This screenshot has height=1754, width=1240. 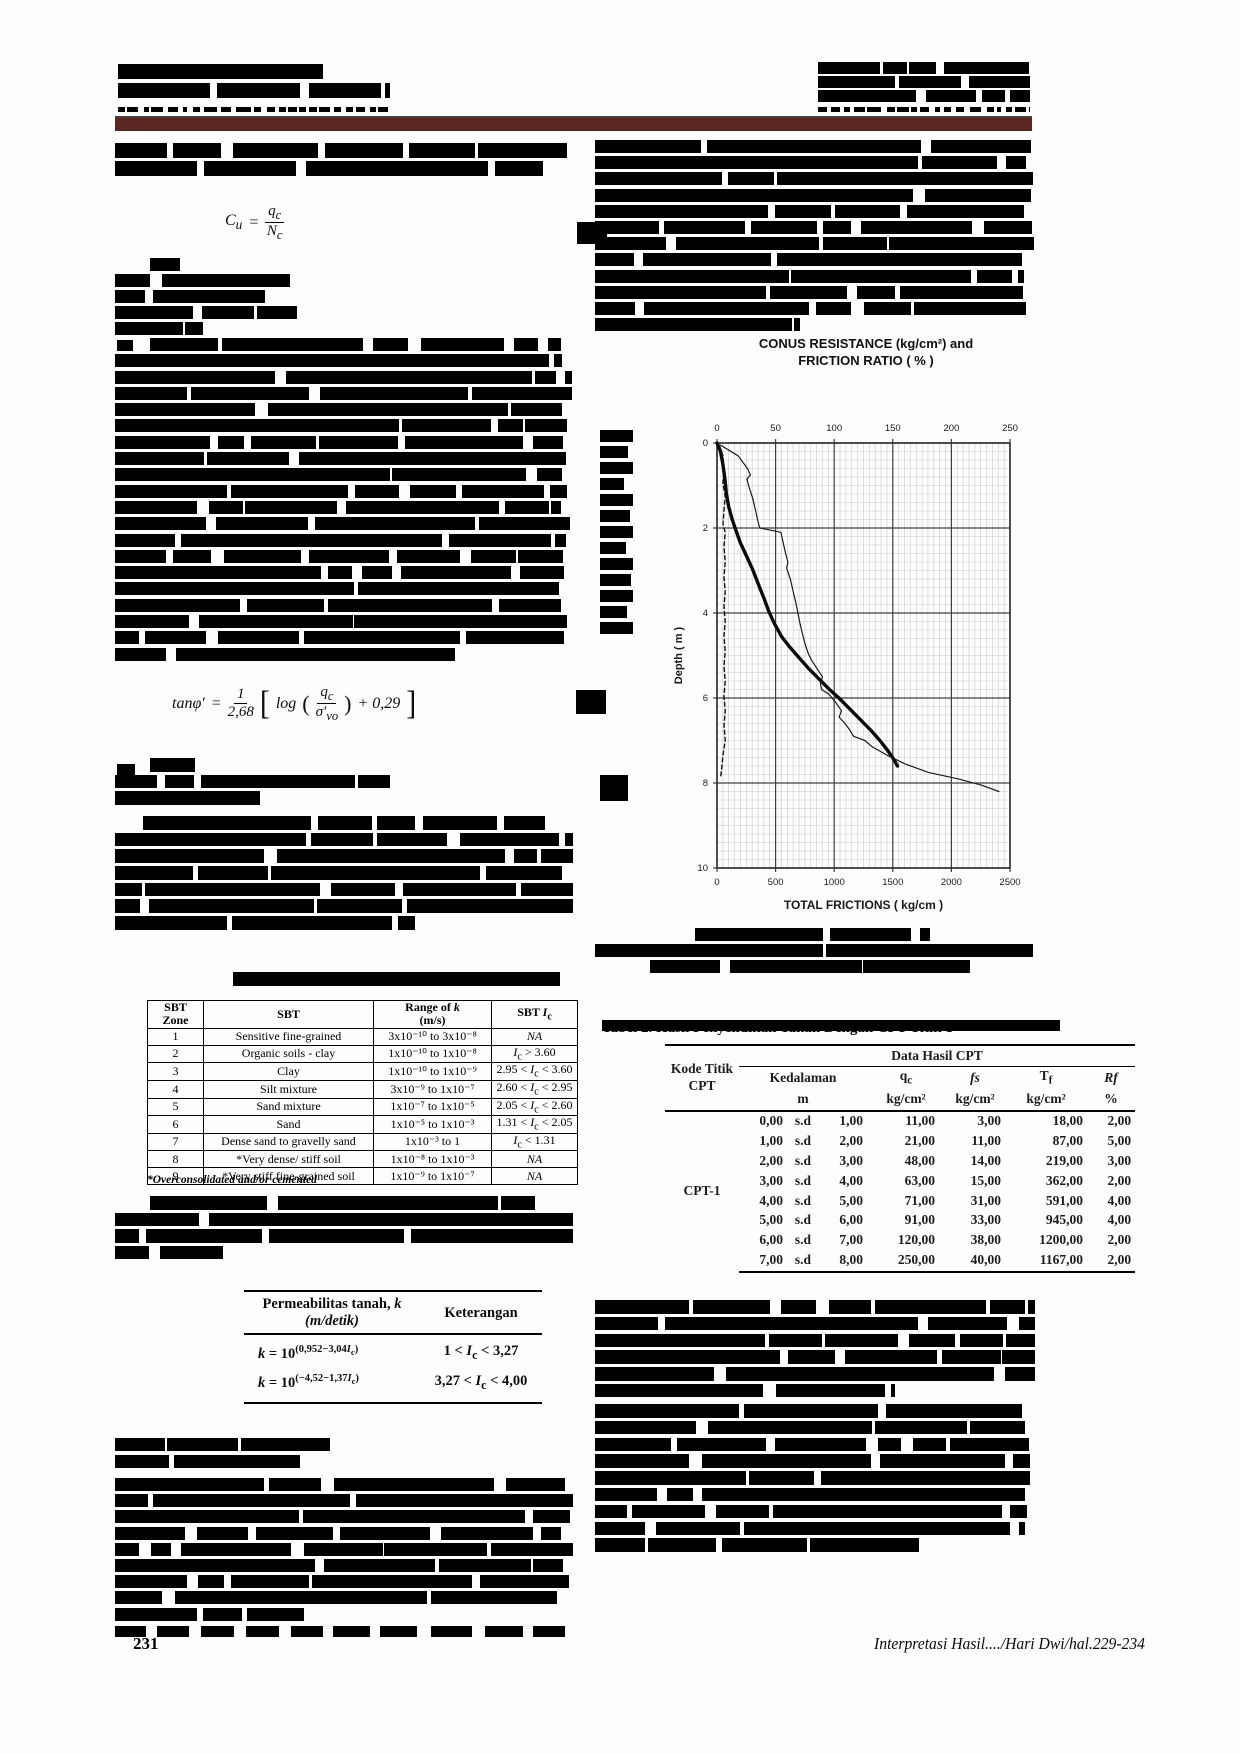 What do you see at coordinates (591, 702) in the screenshot?
I see `redacted-equation-number` at bounding box center [591, 702].